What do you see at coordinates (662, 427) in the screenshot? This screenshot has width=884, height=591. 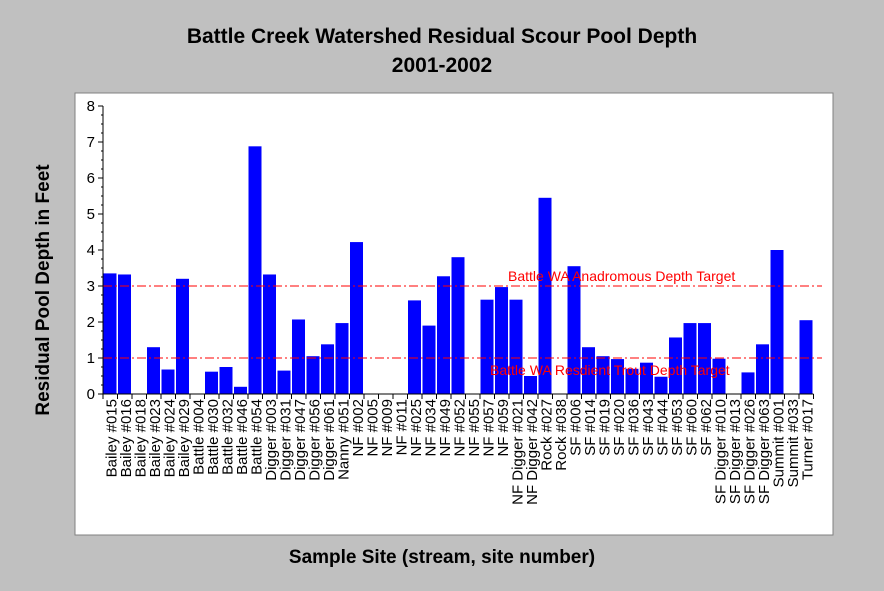 I see `x-tick-label: SF #044` at bounding box center [662, 427].